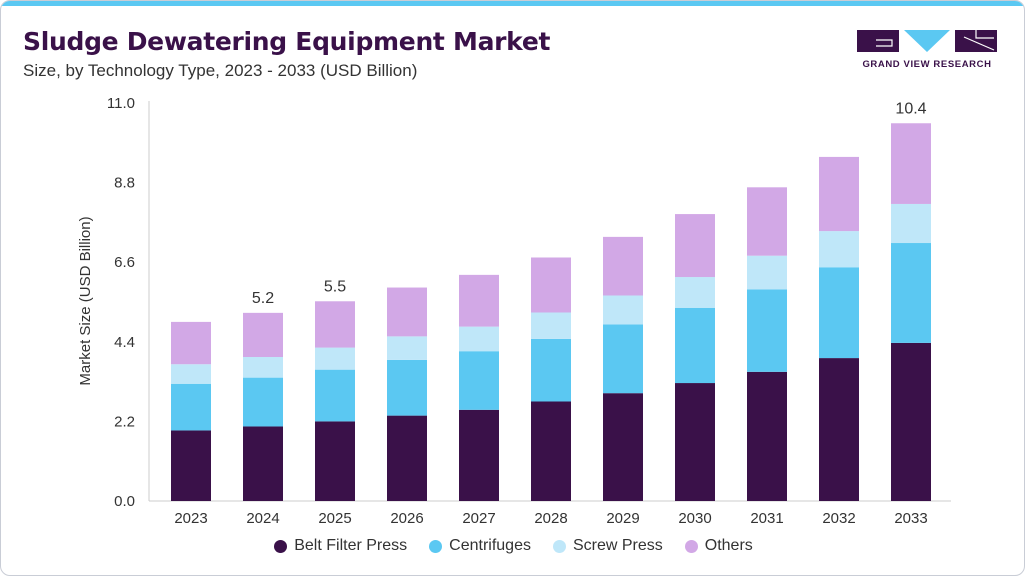  What do you see at coordinates (351, 545) in the screenshot?
I see `legend-label: Belt Filter Press` at bounding box center [351, 545].